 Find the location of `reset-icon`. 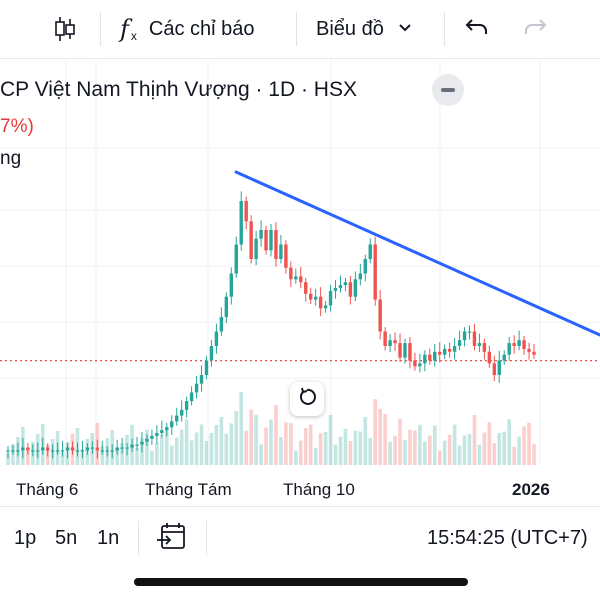

reset-icon is located at coordinates (307, 399).